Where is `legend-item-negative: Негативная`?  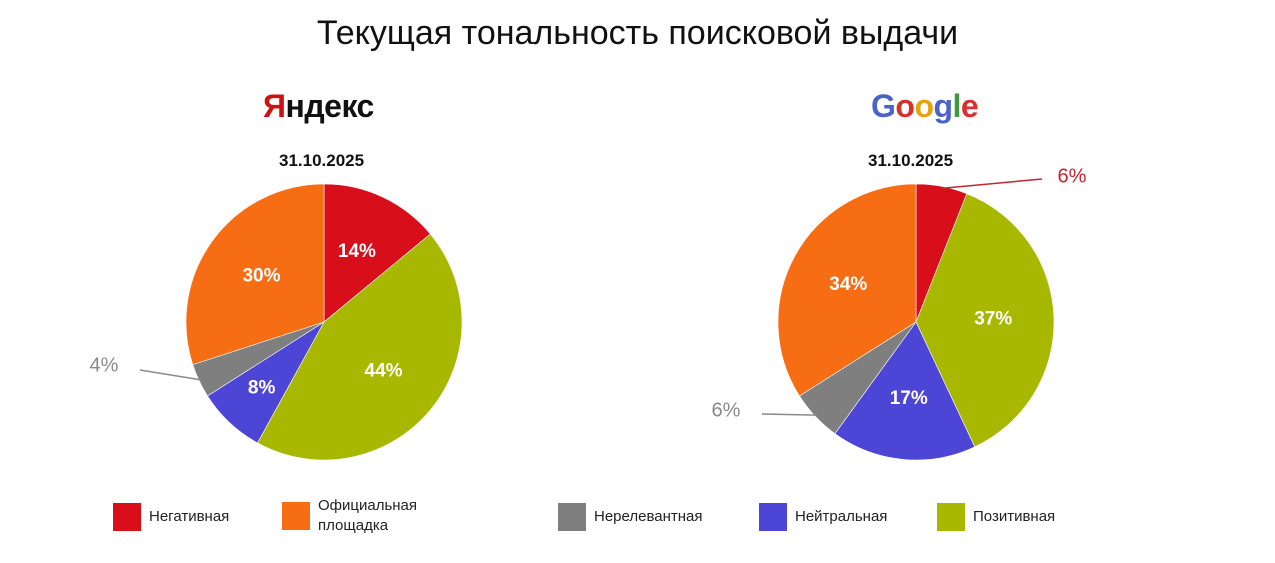 legend-item-negative: Негативная is located at coordinates (171, 517).